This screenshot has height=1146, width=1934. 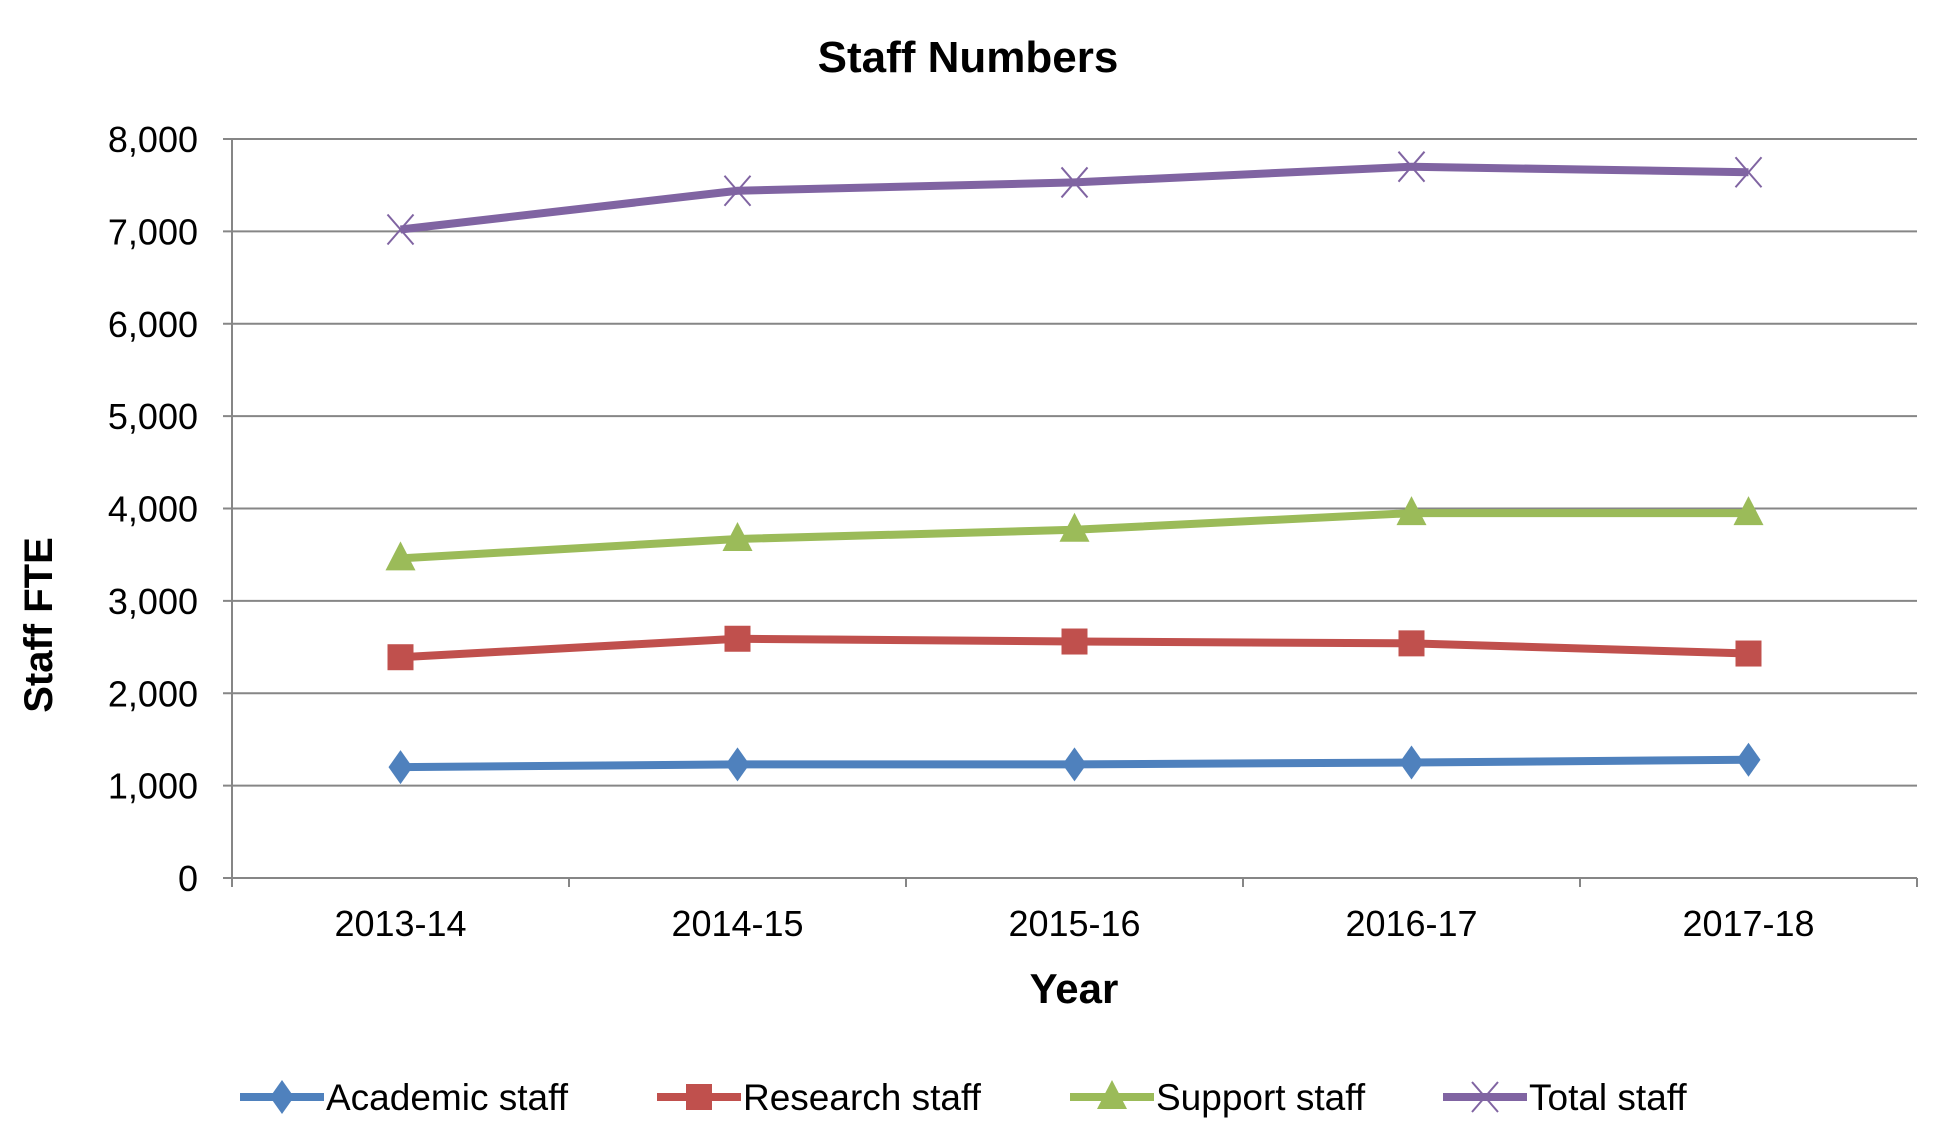 I want to click on series-line, so click(x=1074, y=198).